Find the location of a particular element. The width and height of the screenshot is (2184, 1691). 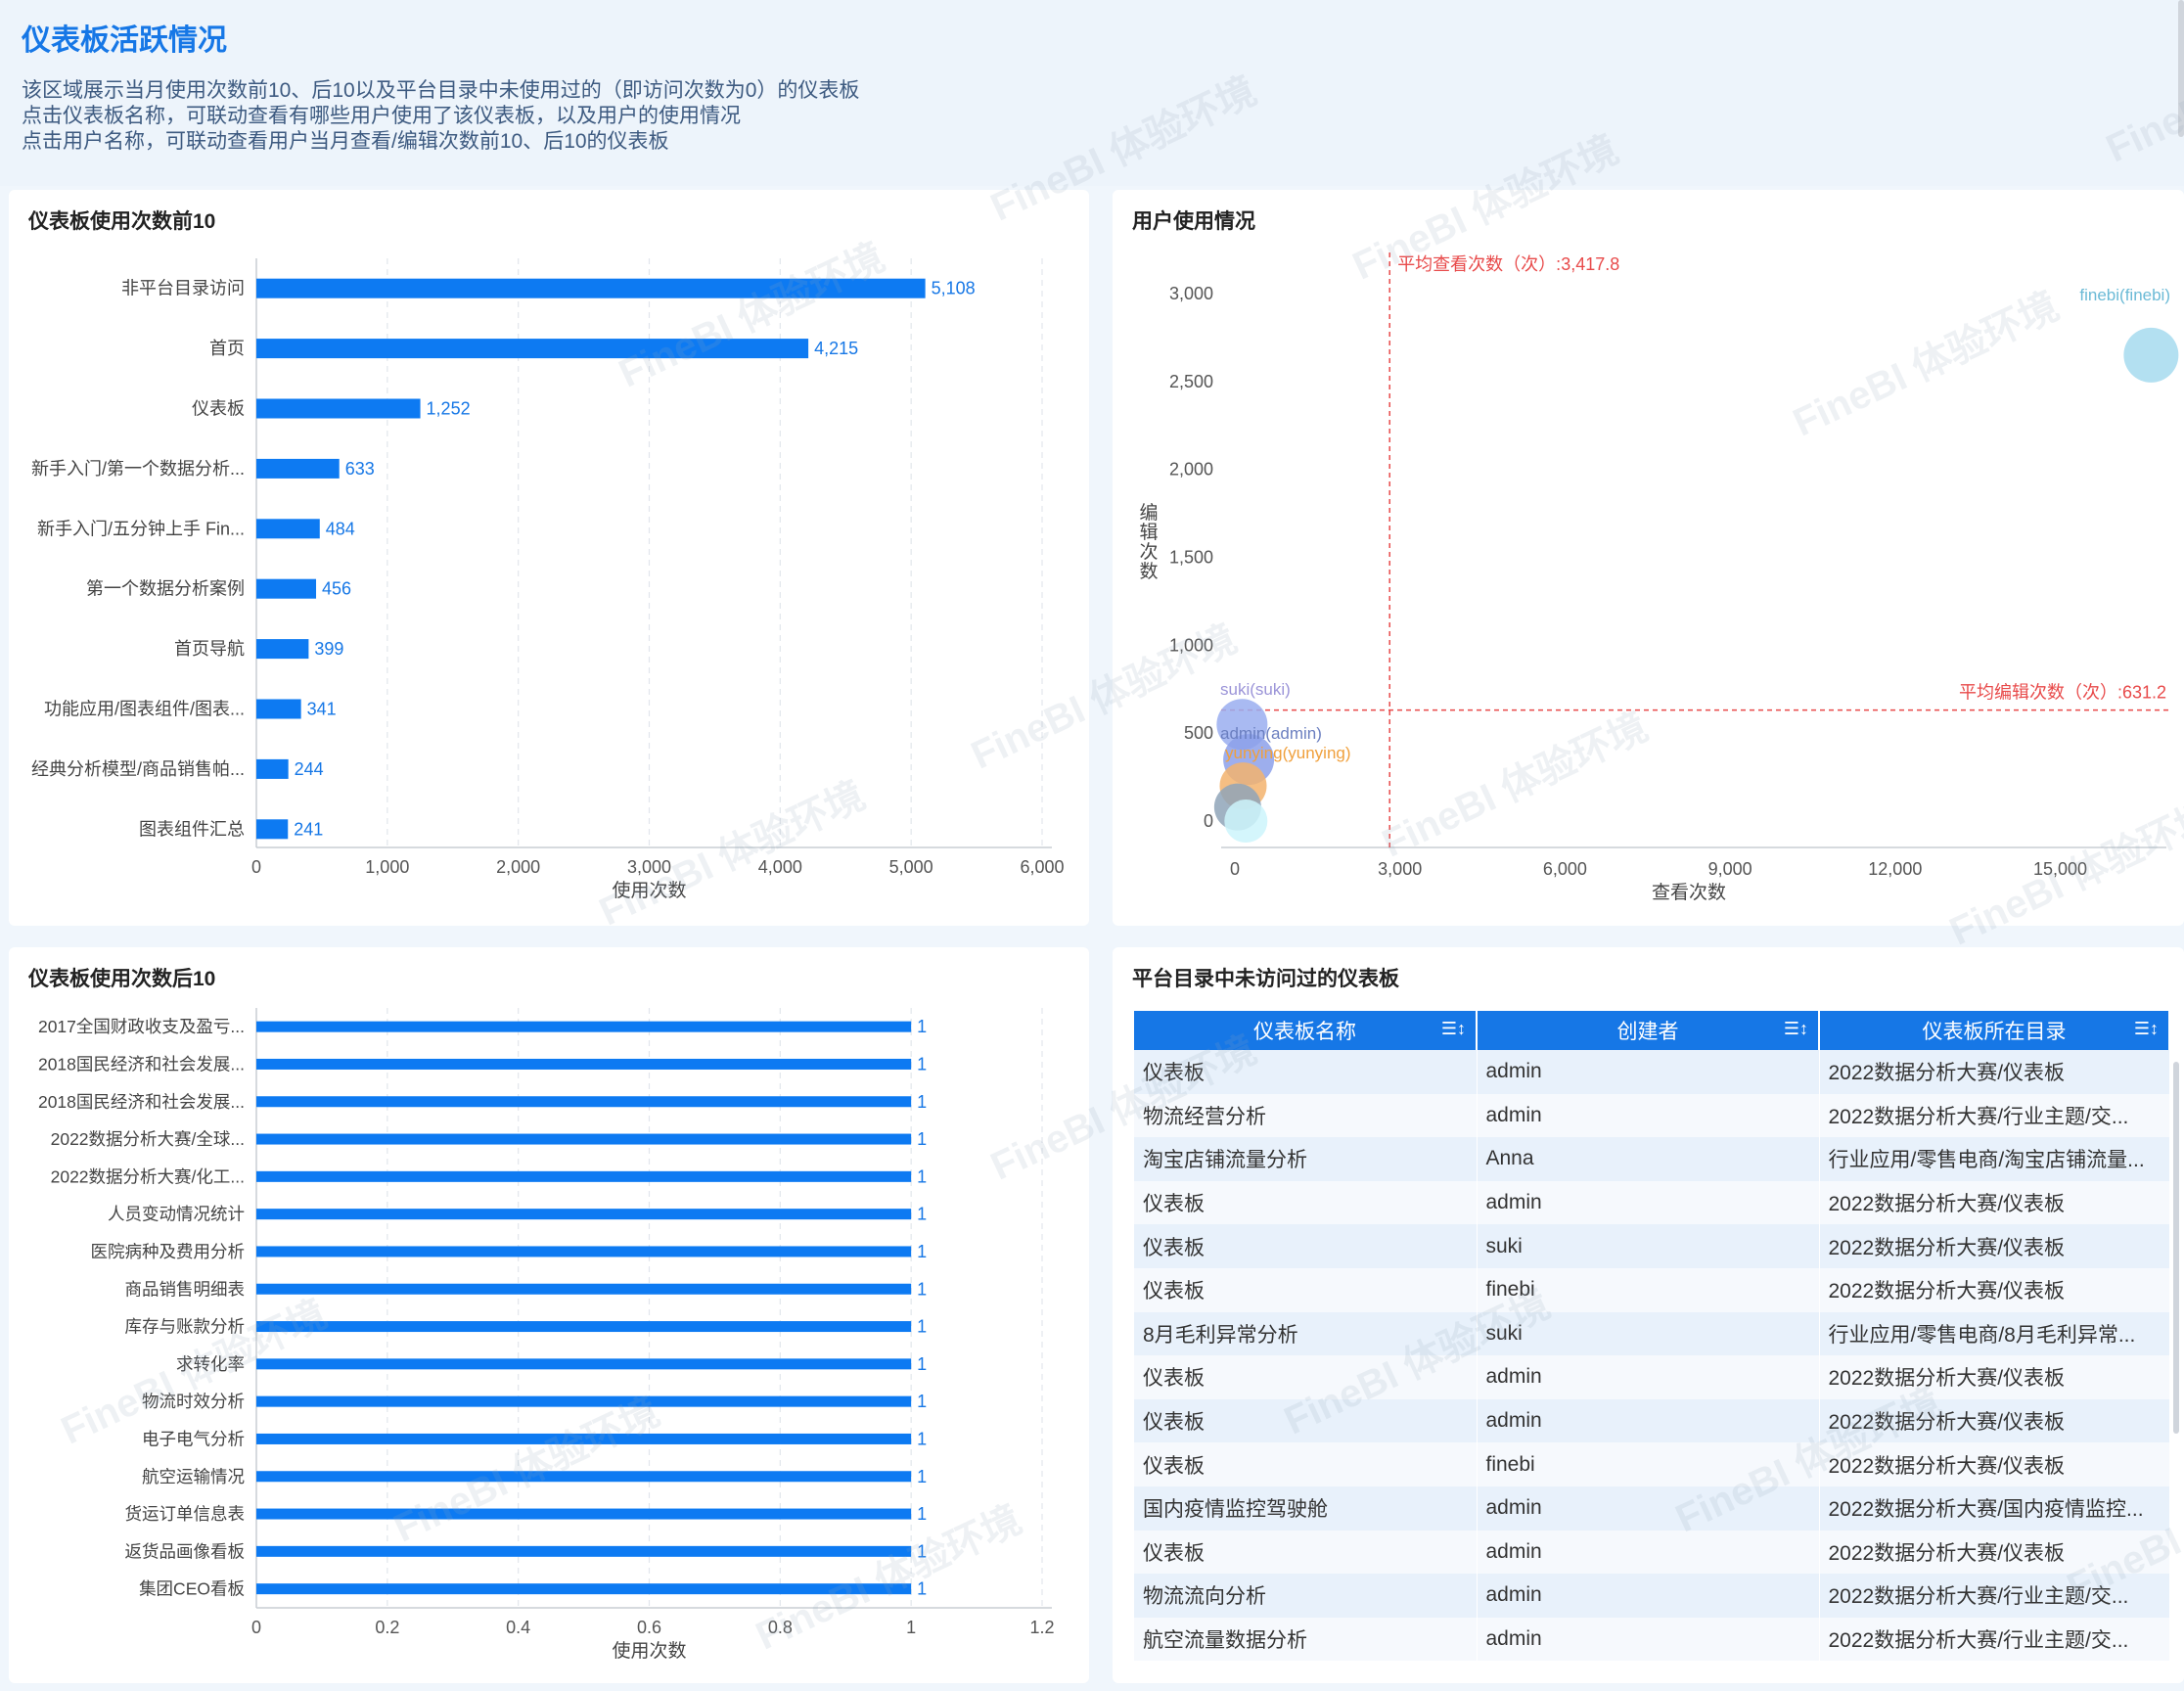

cell-creator: Anna is located at coordinates (1648, 1159).